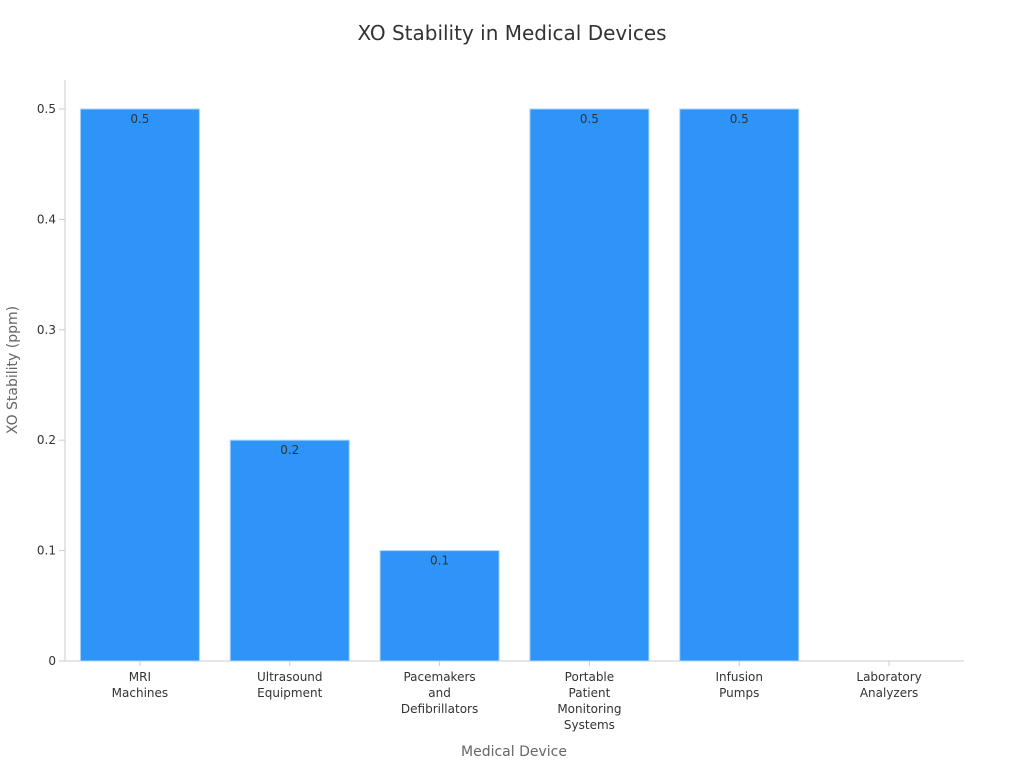 The width and height of the screenshot is (1024, 768). I want to click on bar-data-label: 0.1, so click(439, 561).